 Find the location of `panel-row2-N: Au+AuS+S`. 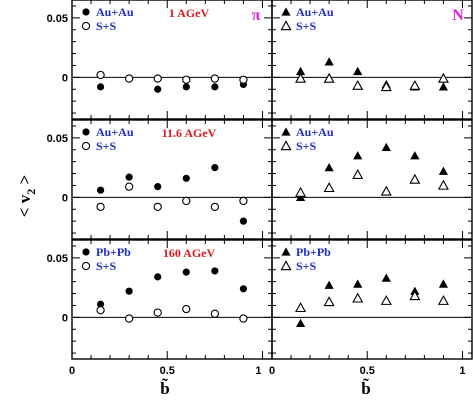

panel-row2-N: Au+AuS+S is located at coordinates (372, 179).